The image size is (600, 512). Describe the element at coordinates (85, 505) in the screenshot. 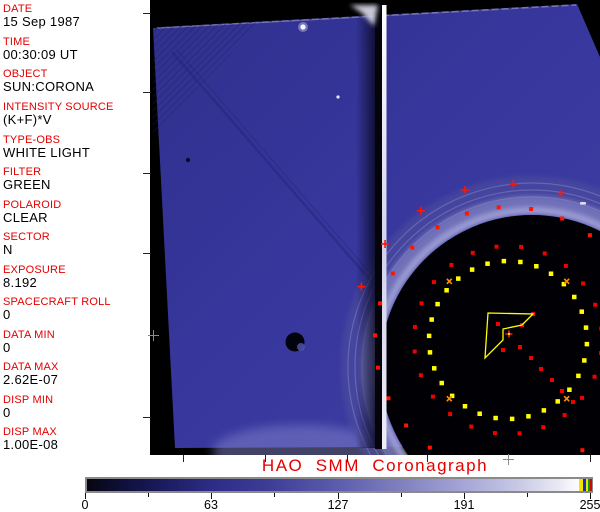

I see `colorbar-tick-label: 0` at that location.